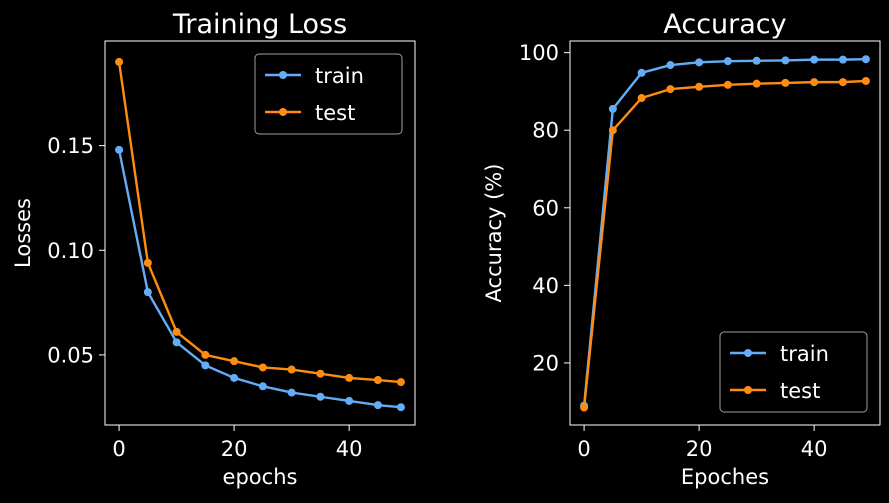 The image size is (889, 503). What do you see at coordinates (539, 53) in the screenshot?
I see `y-tick-label: 100` at bounding box center [539, 53].